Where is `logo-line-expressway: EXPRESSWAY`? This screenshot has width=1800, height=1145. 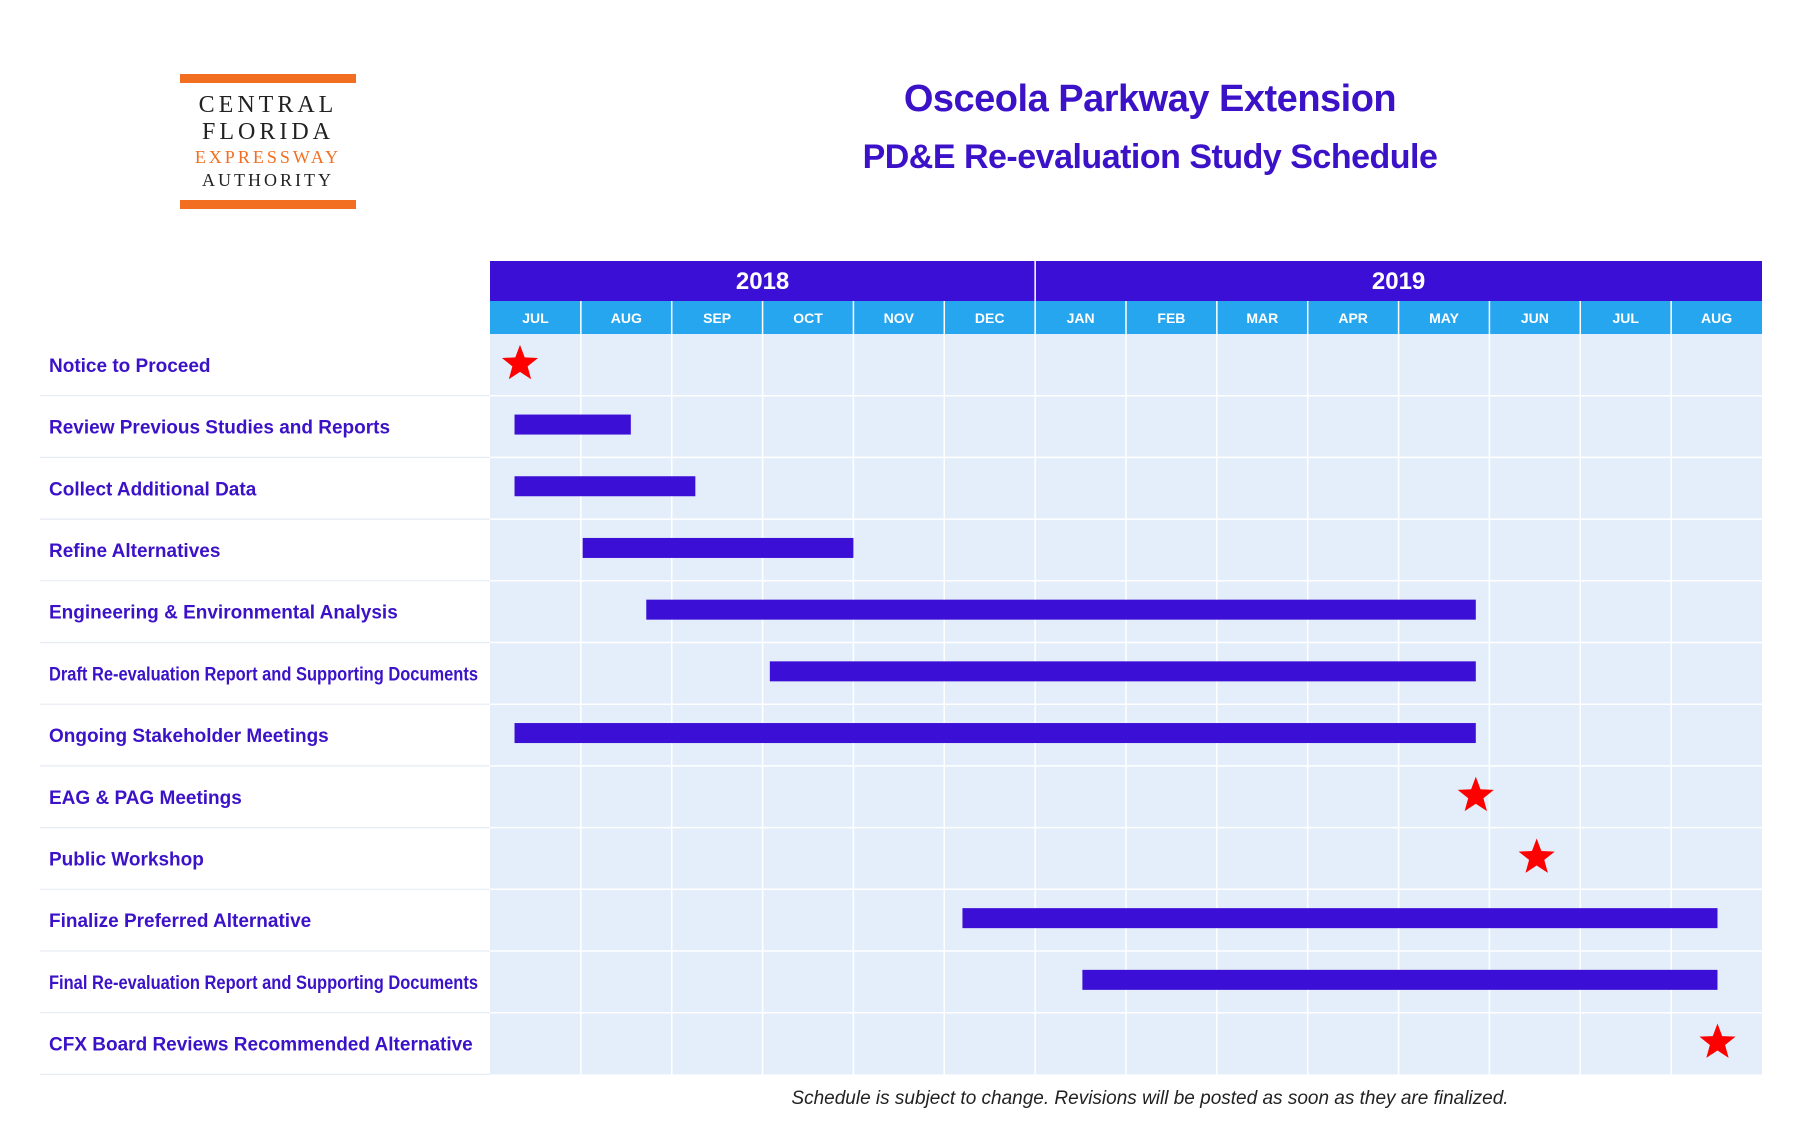
logo-line-expressway: EXPRESSWAY is located at coordinates (268, 157).